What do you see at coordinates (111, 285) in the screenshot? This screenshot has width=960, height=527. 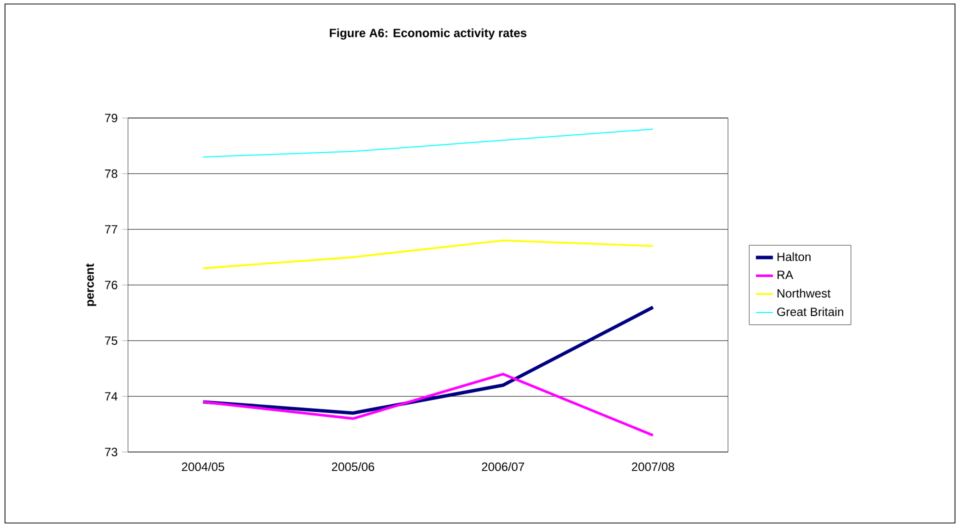 I see `y-tick-label: 76` at bounding box center [111, 285].